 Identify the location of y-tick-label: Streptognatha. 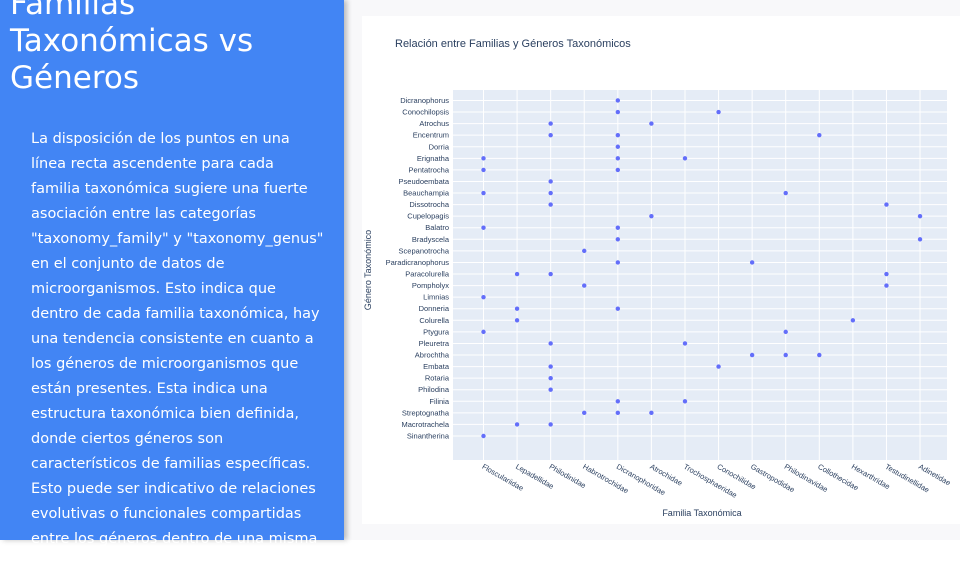
(426, 412).